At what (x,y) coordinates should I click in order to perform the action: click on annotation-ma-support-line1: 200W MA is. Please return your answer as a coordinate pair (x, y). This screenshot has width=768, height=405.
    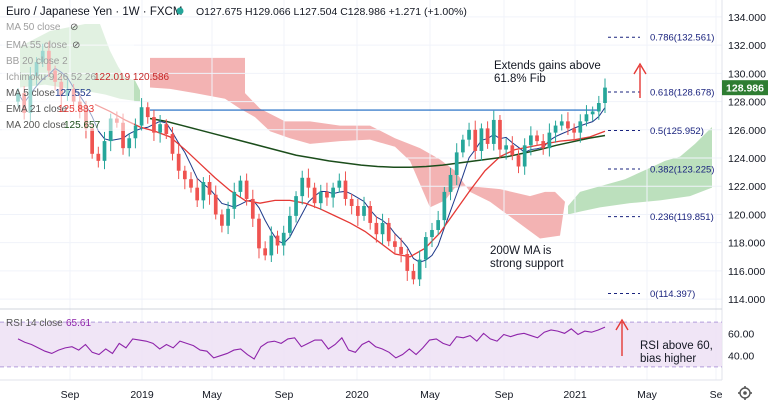
    Looking at the image, I should click on (521, 251).